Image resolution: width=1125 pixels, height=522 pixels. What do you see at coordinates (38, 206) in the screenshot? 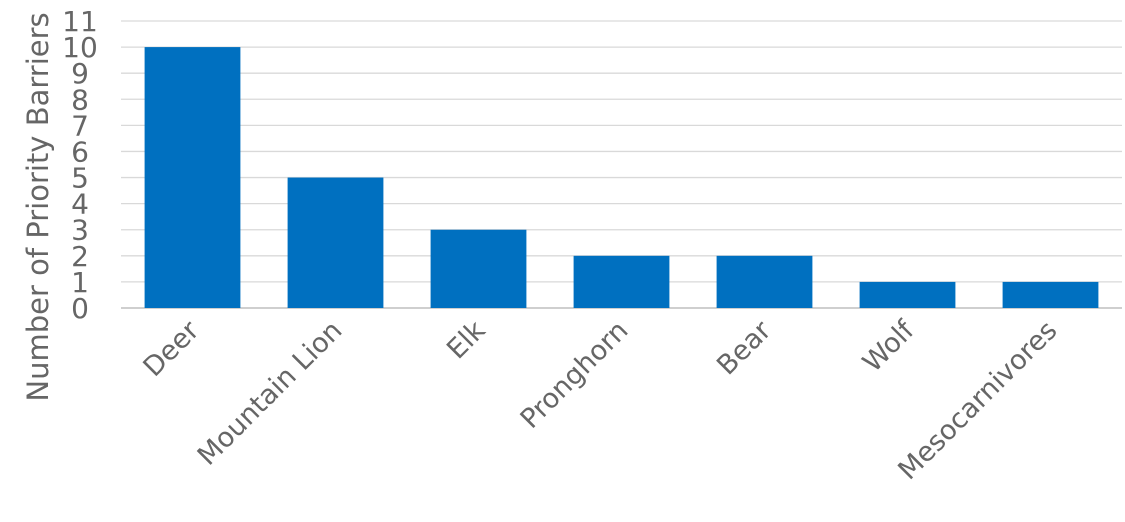
I see `y-axis-title: Number of Priority Barriers` at bounding box center [38, 206].